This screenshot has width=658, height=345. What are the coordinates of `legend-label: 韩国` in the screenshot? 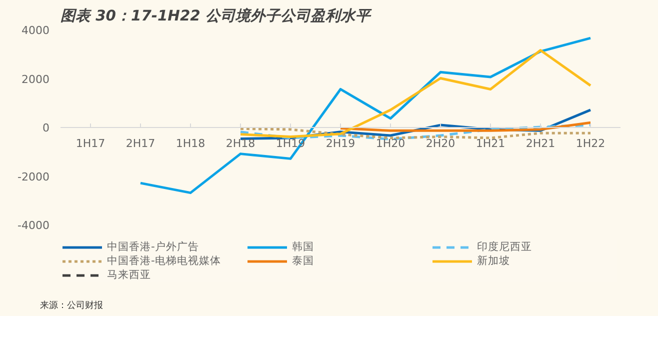 It's located at (303, 247).